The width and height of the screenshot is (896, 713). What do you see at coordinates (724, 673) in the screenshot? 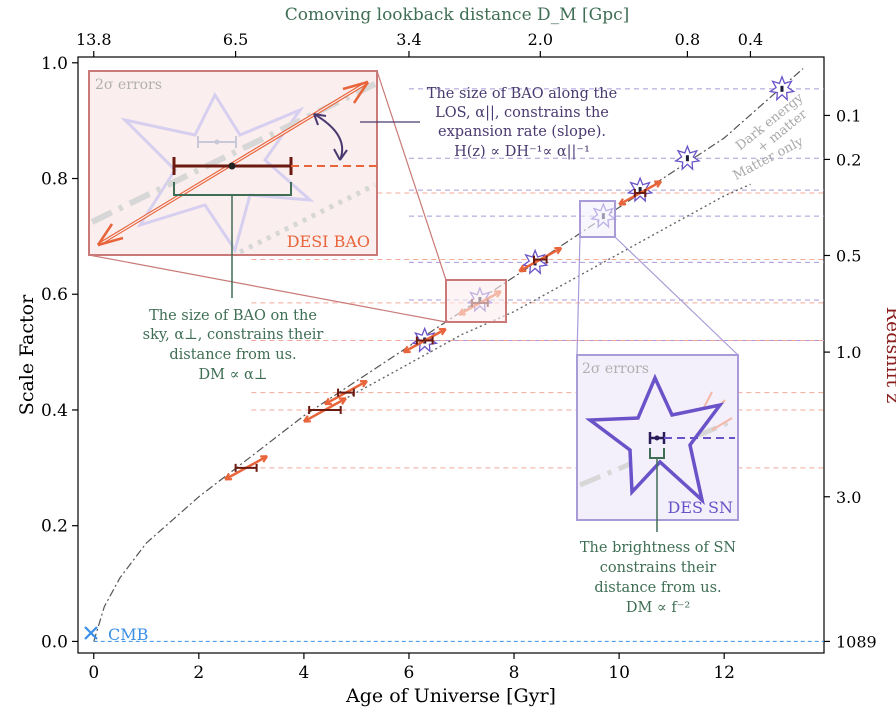
I see `x-tick-label: 12` at bounding box center [724, 673].